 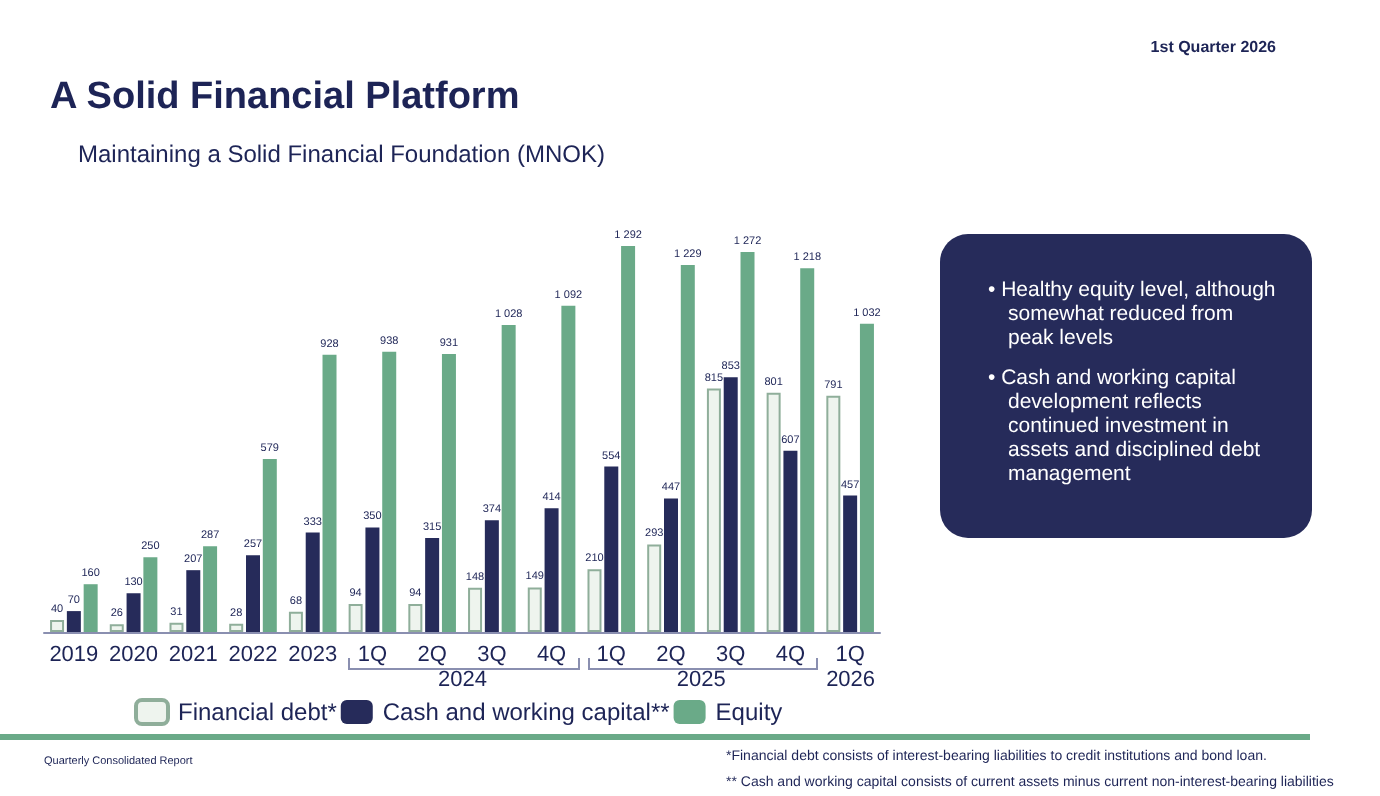 I want to click on chart-subtitle: Maintaining a Solid Financial Foundation (MNOK), so click(x=341, y=154).